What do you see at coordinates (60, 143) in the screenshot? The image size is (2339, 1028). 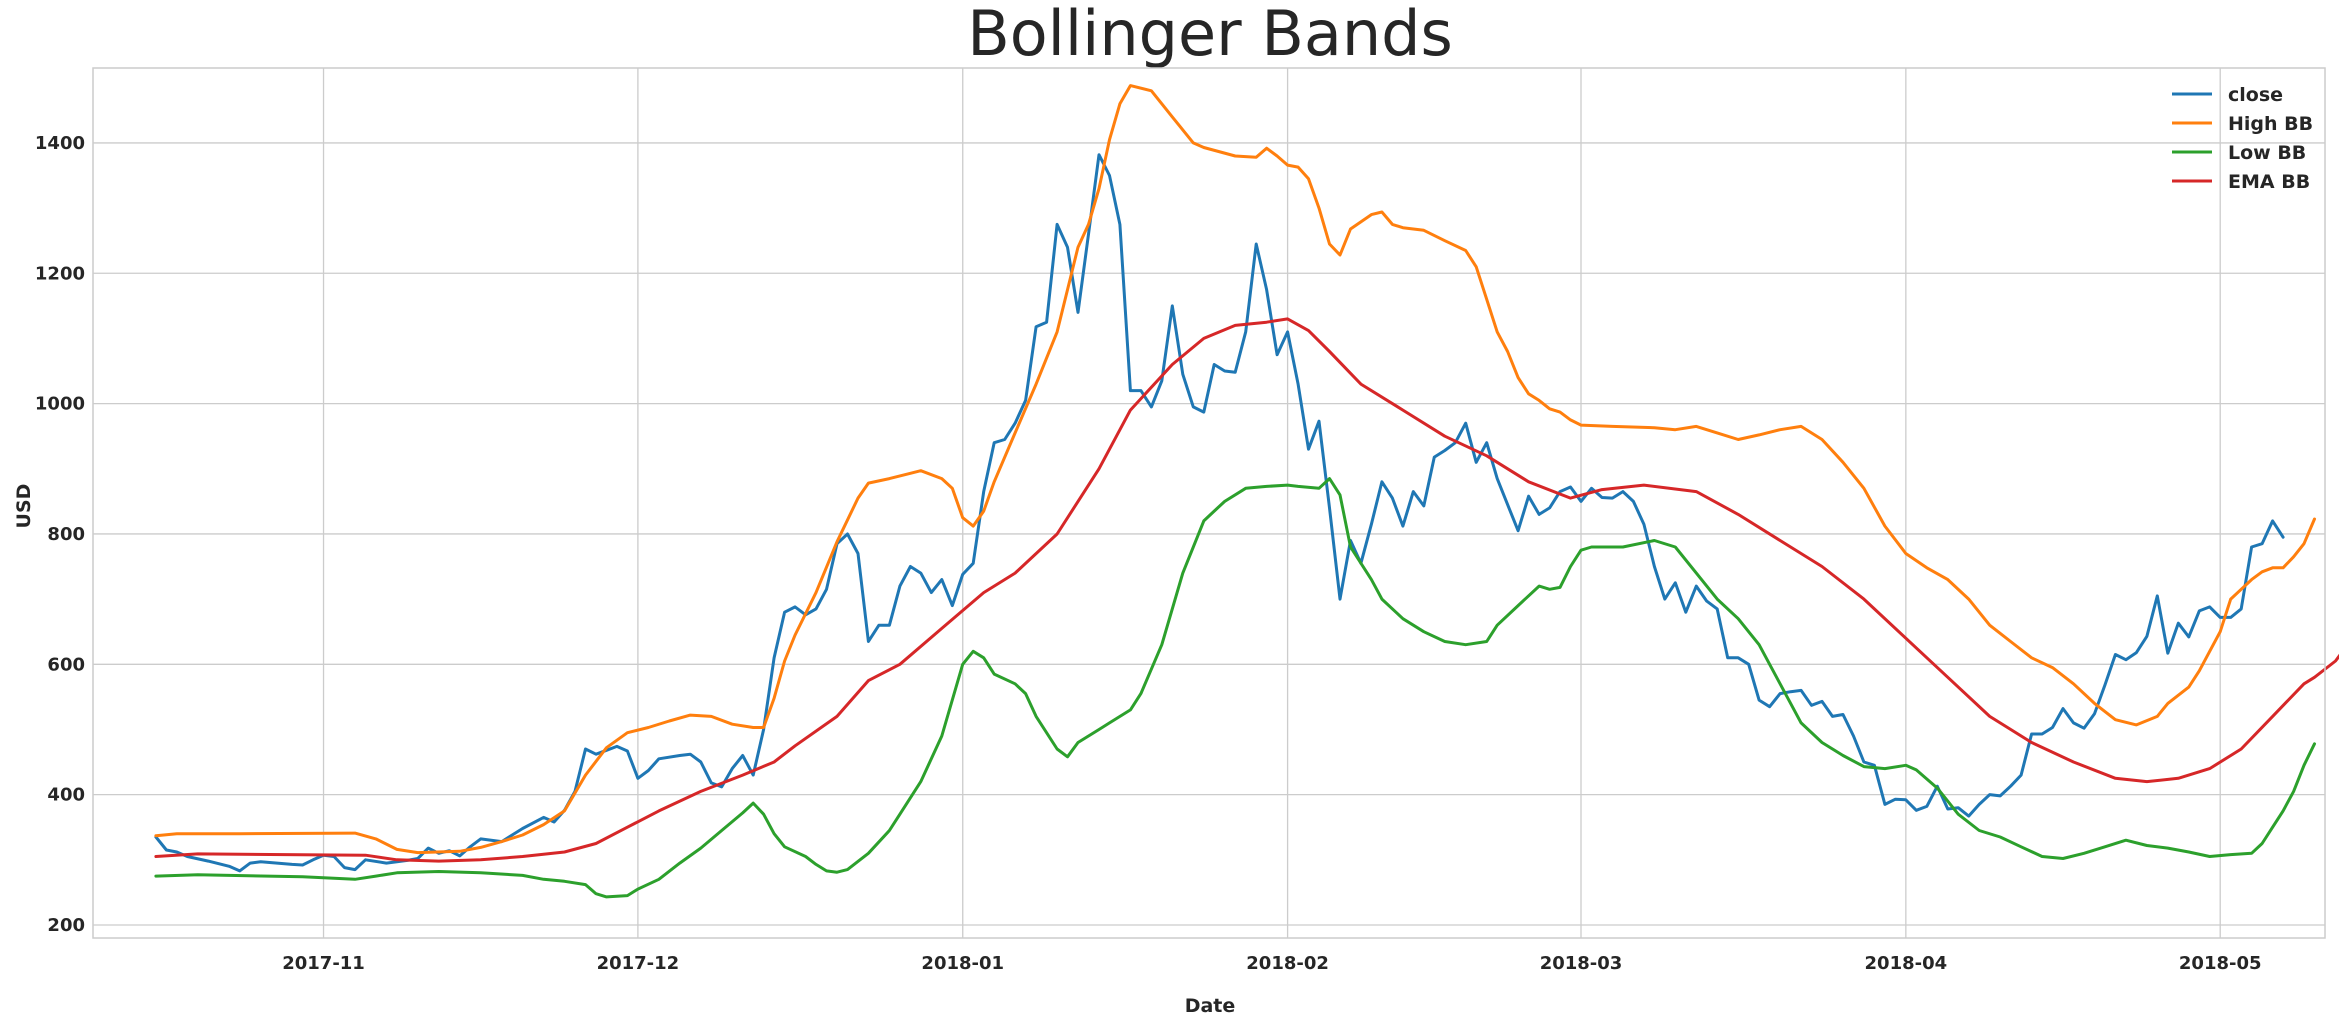 I see `y-tick-label: 1400` at bounding box center [60, 143].